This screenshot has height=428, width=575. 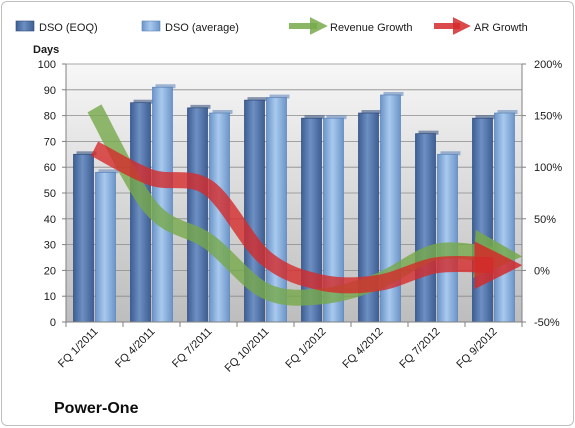 I want to click on x-tick-label: FQ 7/2011, so click(x=192, y=348).